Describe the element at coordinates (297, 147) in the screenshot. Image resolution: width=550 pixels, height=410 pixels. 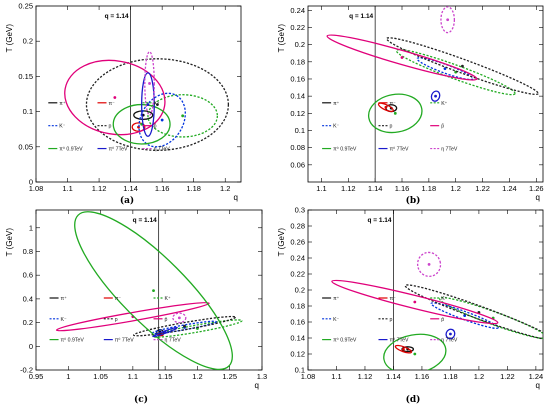
I see `y-tick-label: 0.08` at that location.